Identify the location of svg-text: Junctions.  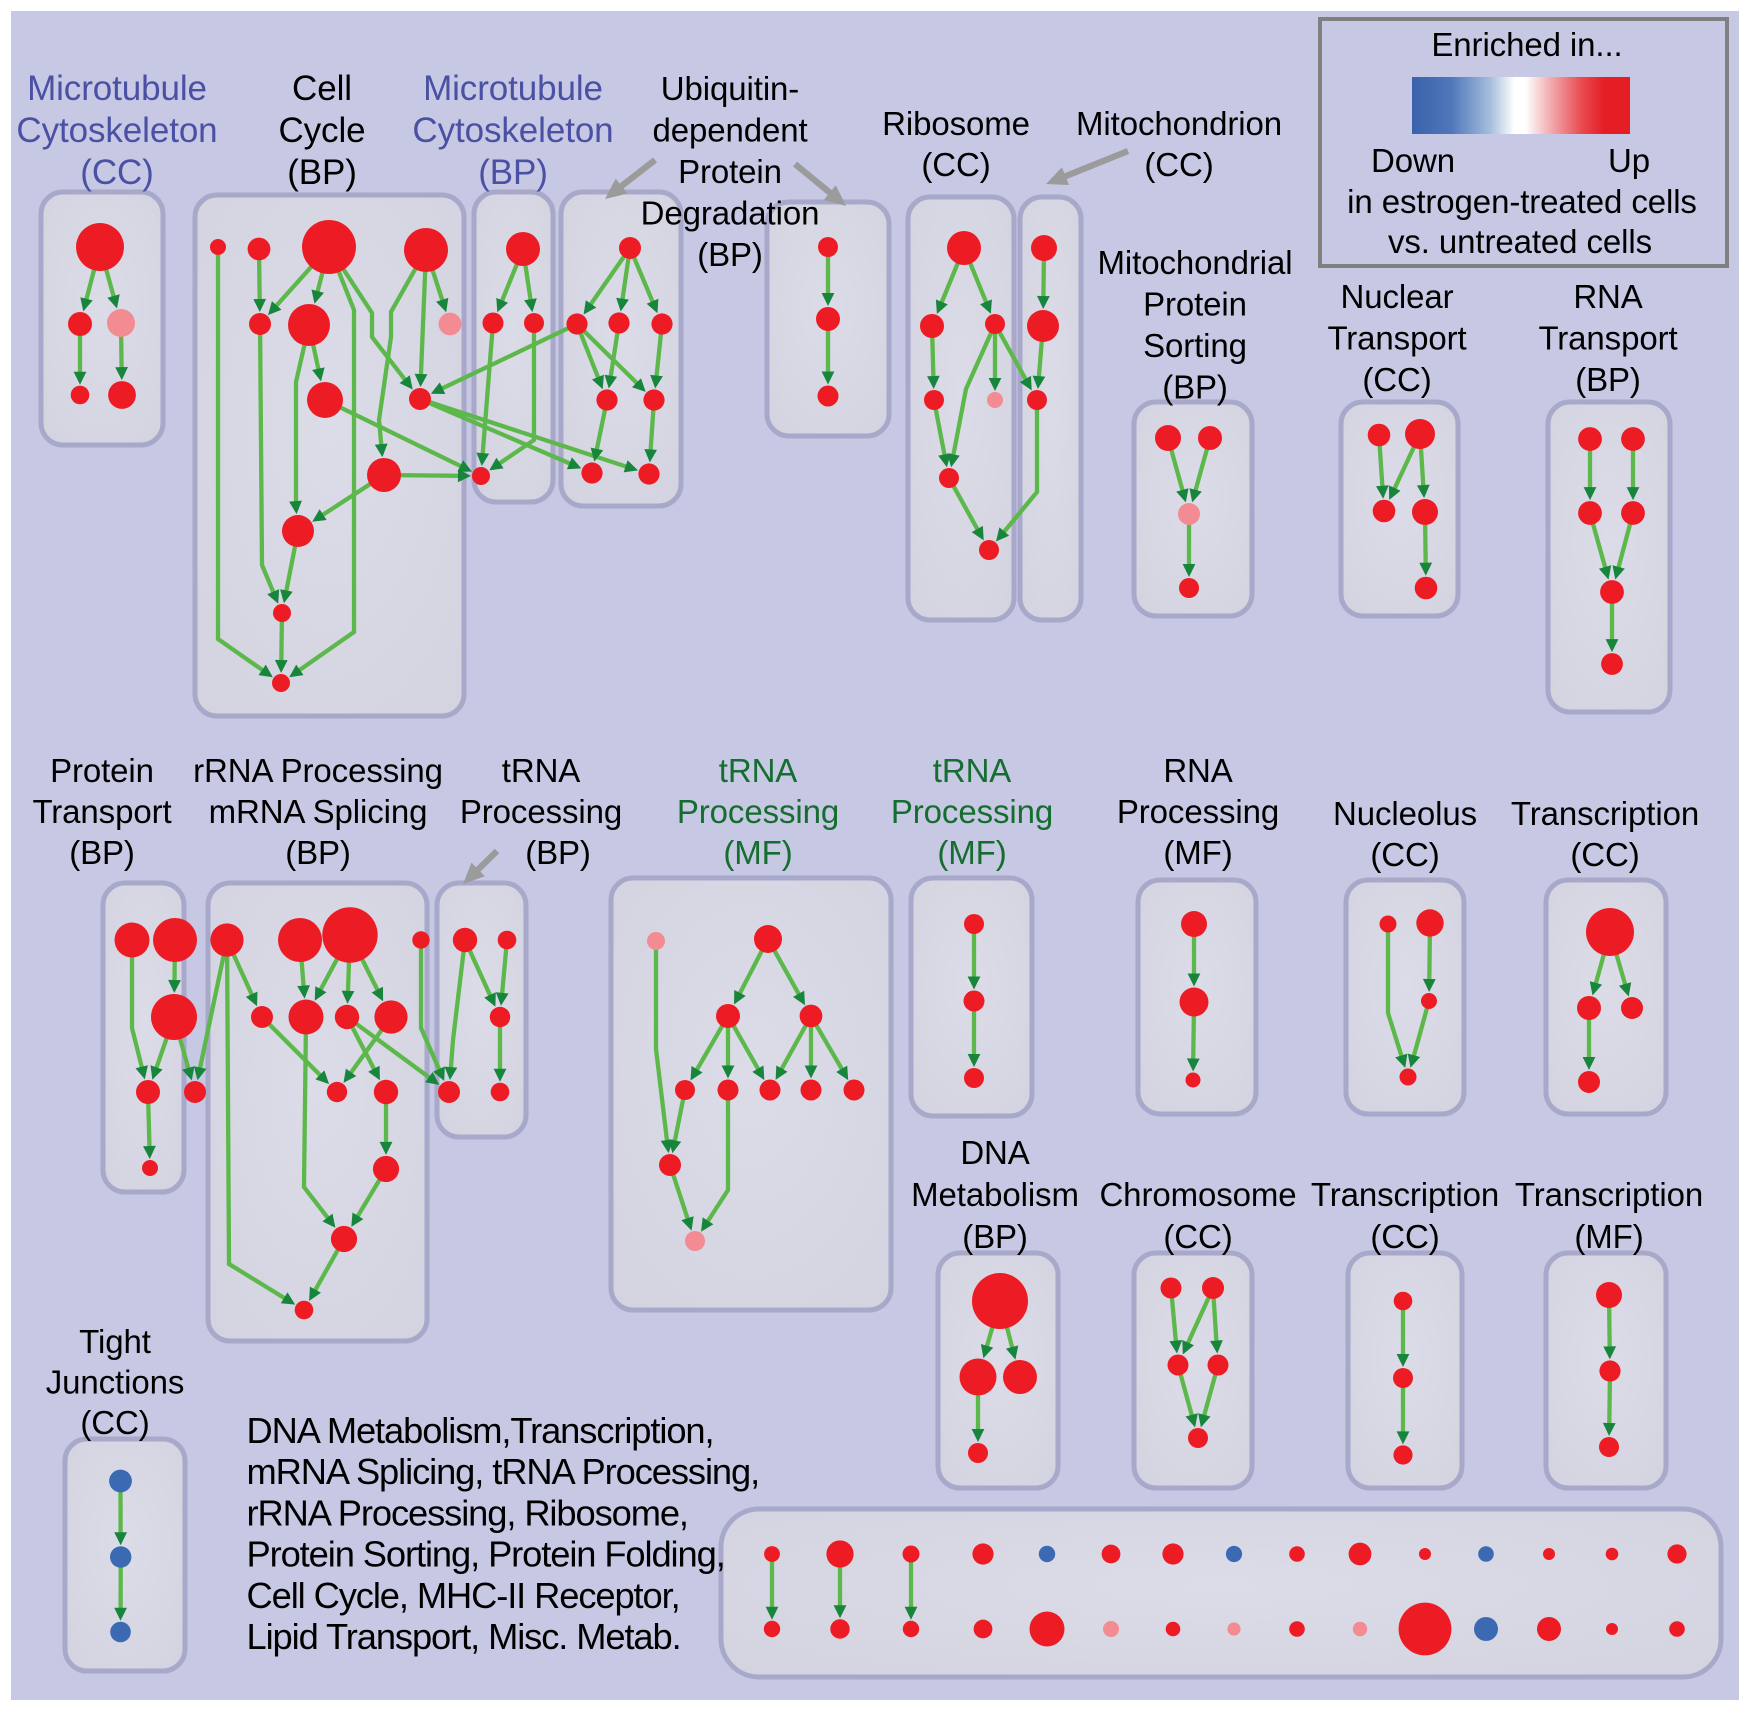
(115, 1382).